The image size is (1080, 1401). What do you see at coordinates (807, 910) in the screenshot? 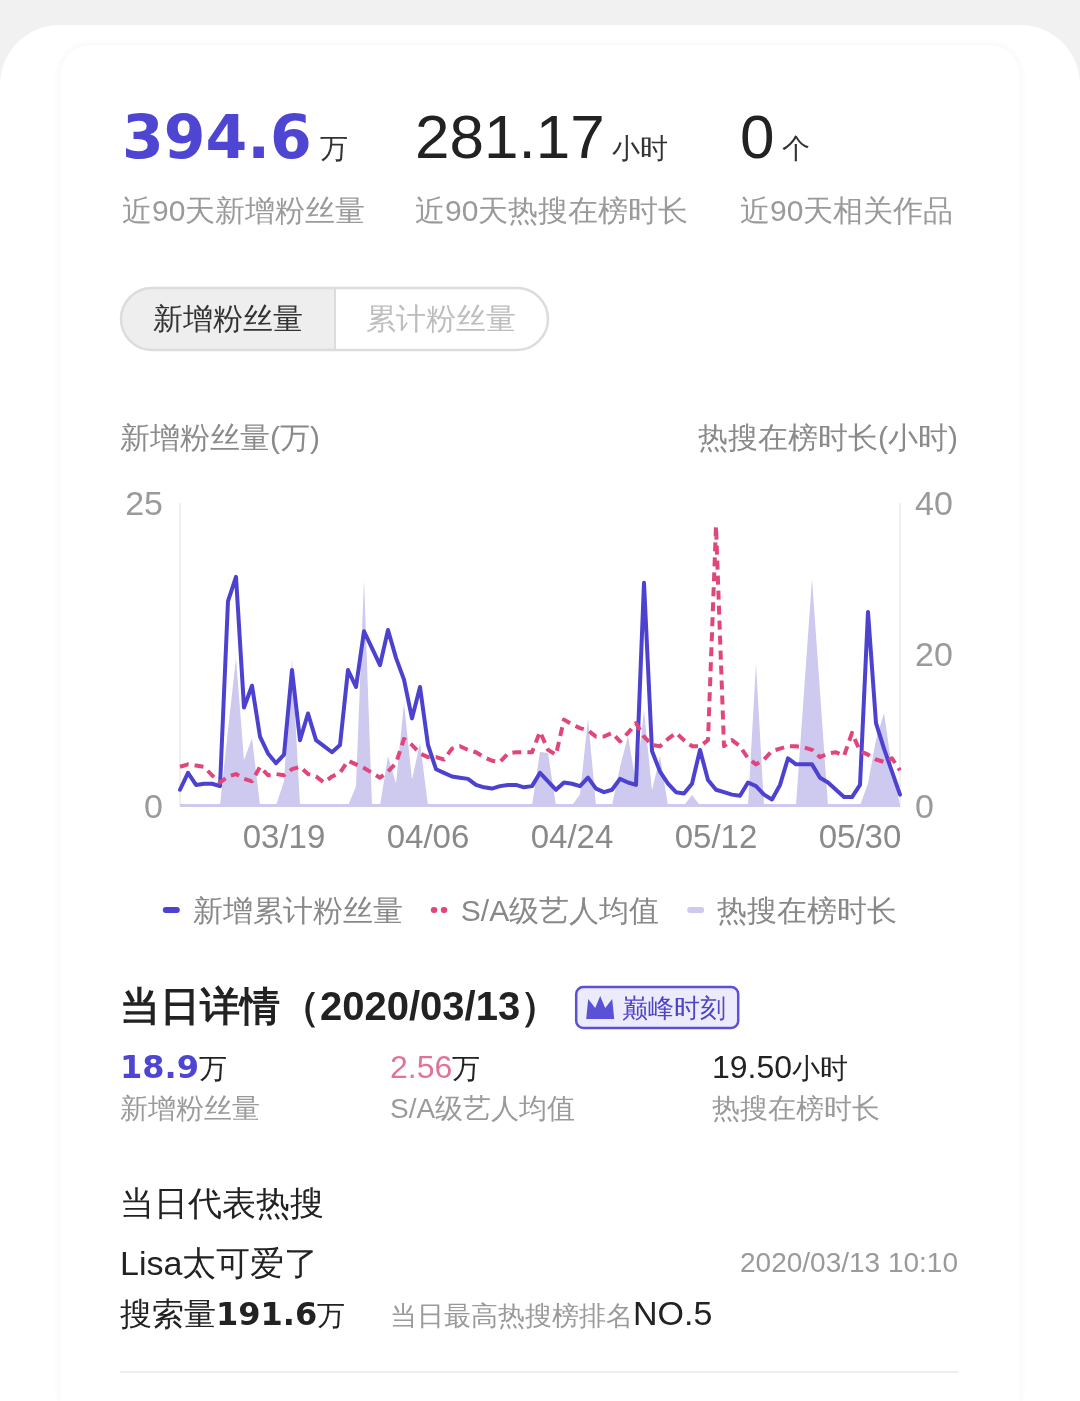
I see `legend-label: 热搜在榜时长` at bounding box center [807, 910].